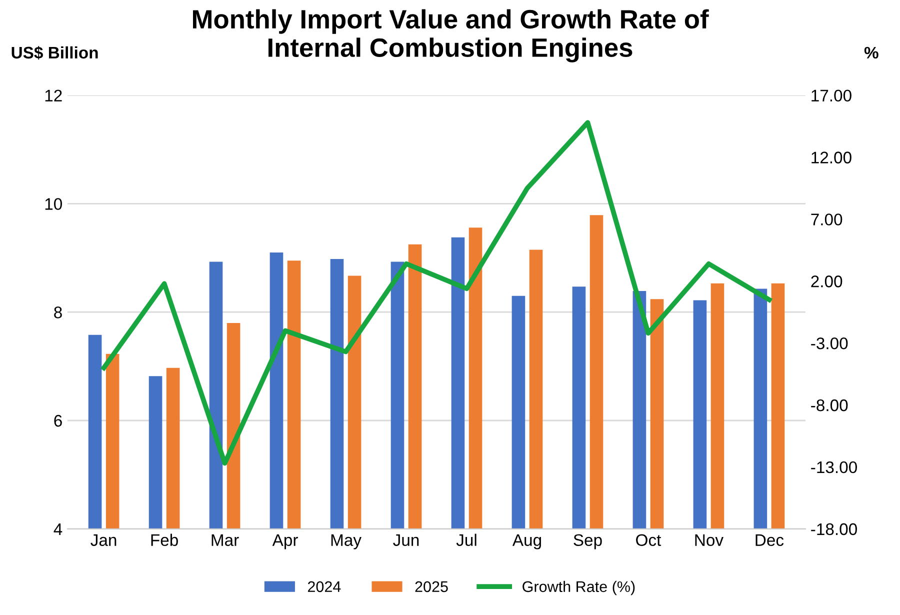 The width and height of the screenshot is (900, 615). I want to click on y2-tick-label: 12.00, so click(832, 158).